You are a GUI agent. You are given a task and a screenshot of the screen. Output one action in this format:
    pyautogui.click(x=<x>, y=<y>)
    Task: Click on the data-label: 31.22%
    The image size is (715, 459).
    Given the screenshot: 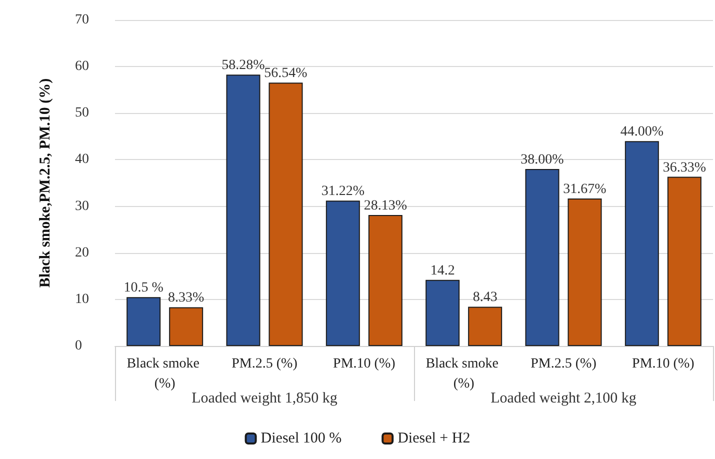 What is the action you would take?
    pyautogui.click(x=343, y=192)
    